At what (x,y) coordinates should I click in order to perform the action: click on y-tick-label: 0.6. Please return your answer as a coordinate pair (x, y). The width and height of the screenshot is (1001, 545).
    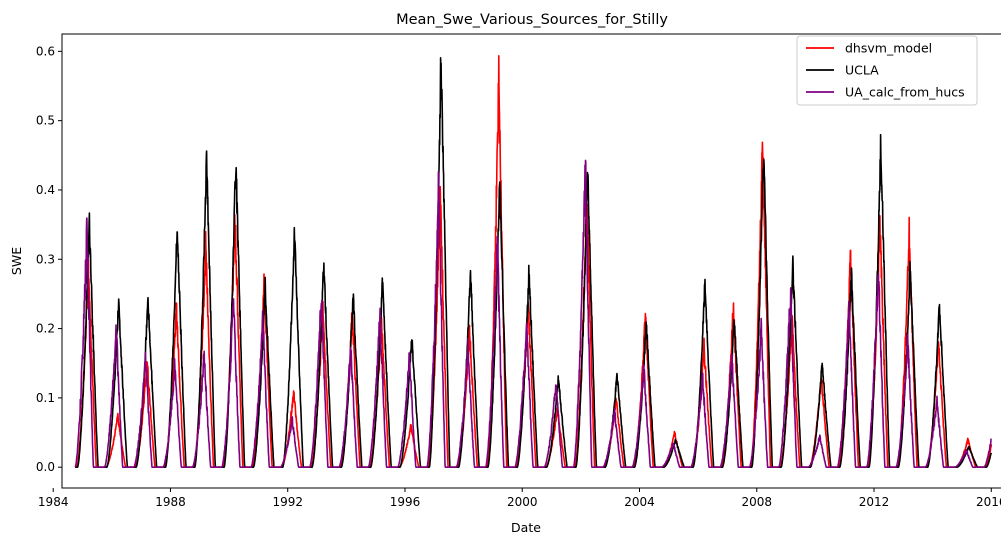
    Looking at the image, I should click on (45, 51).